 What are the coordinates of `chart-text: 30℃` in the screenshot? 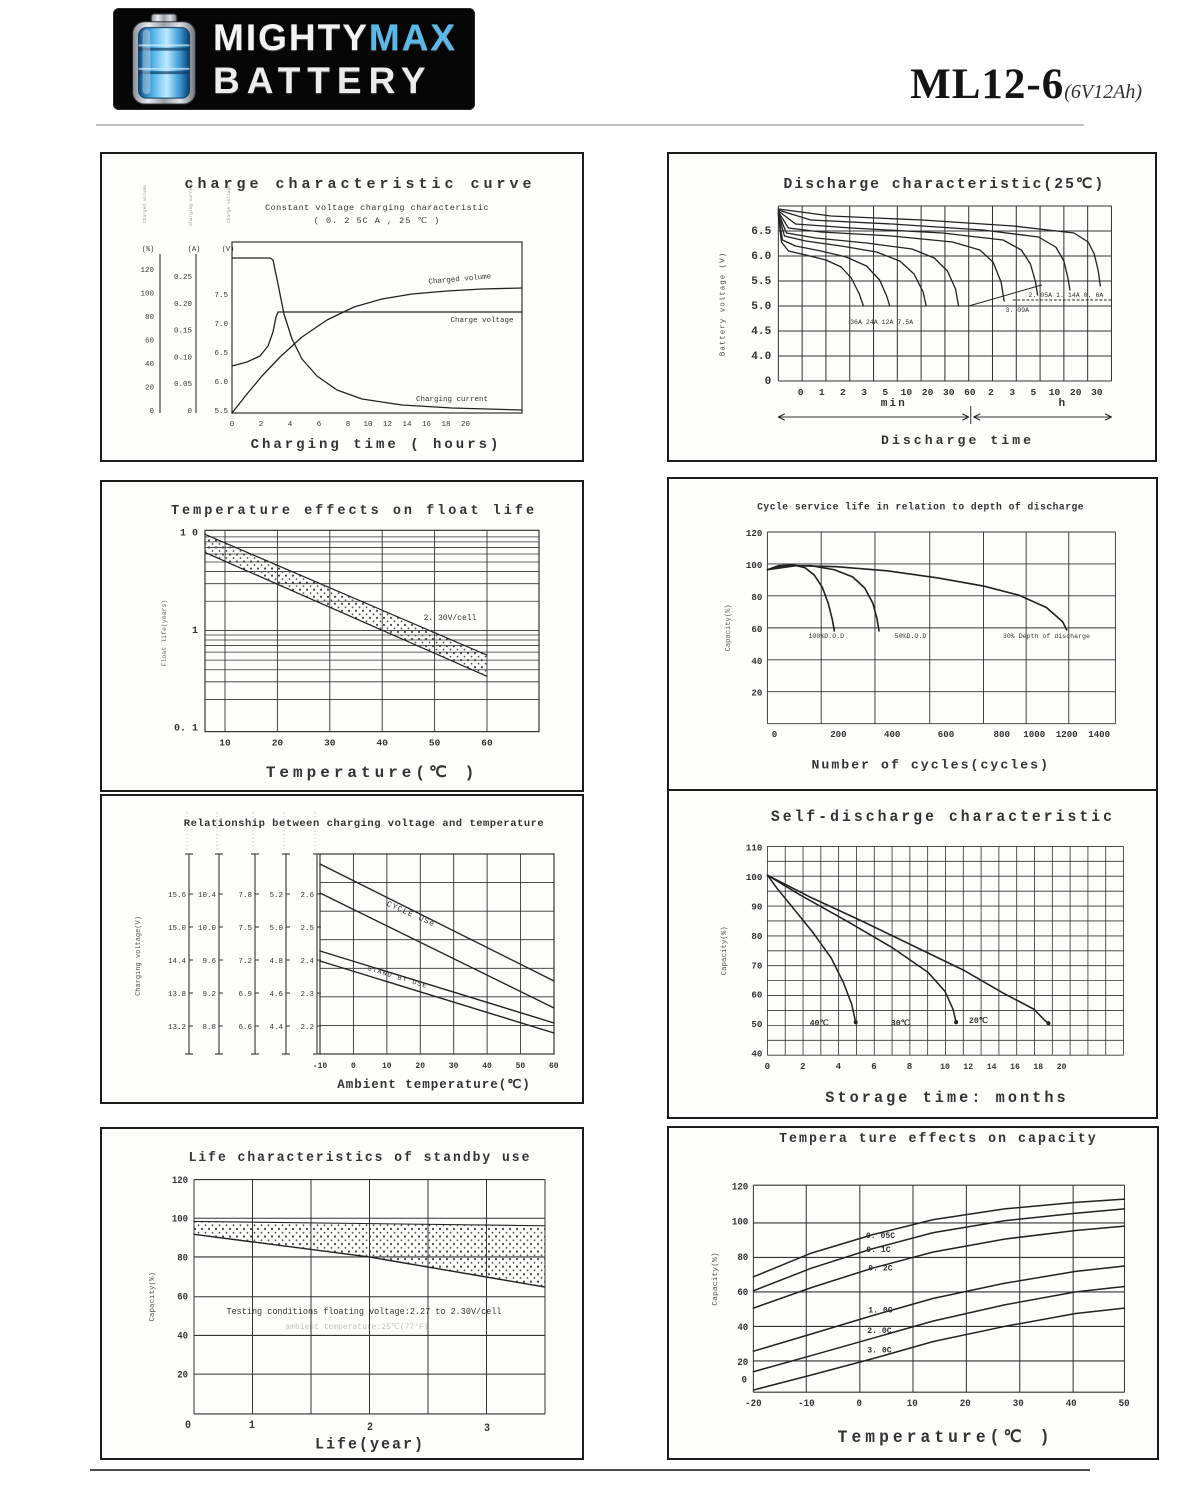 It's located at (900, 1023).